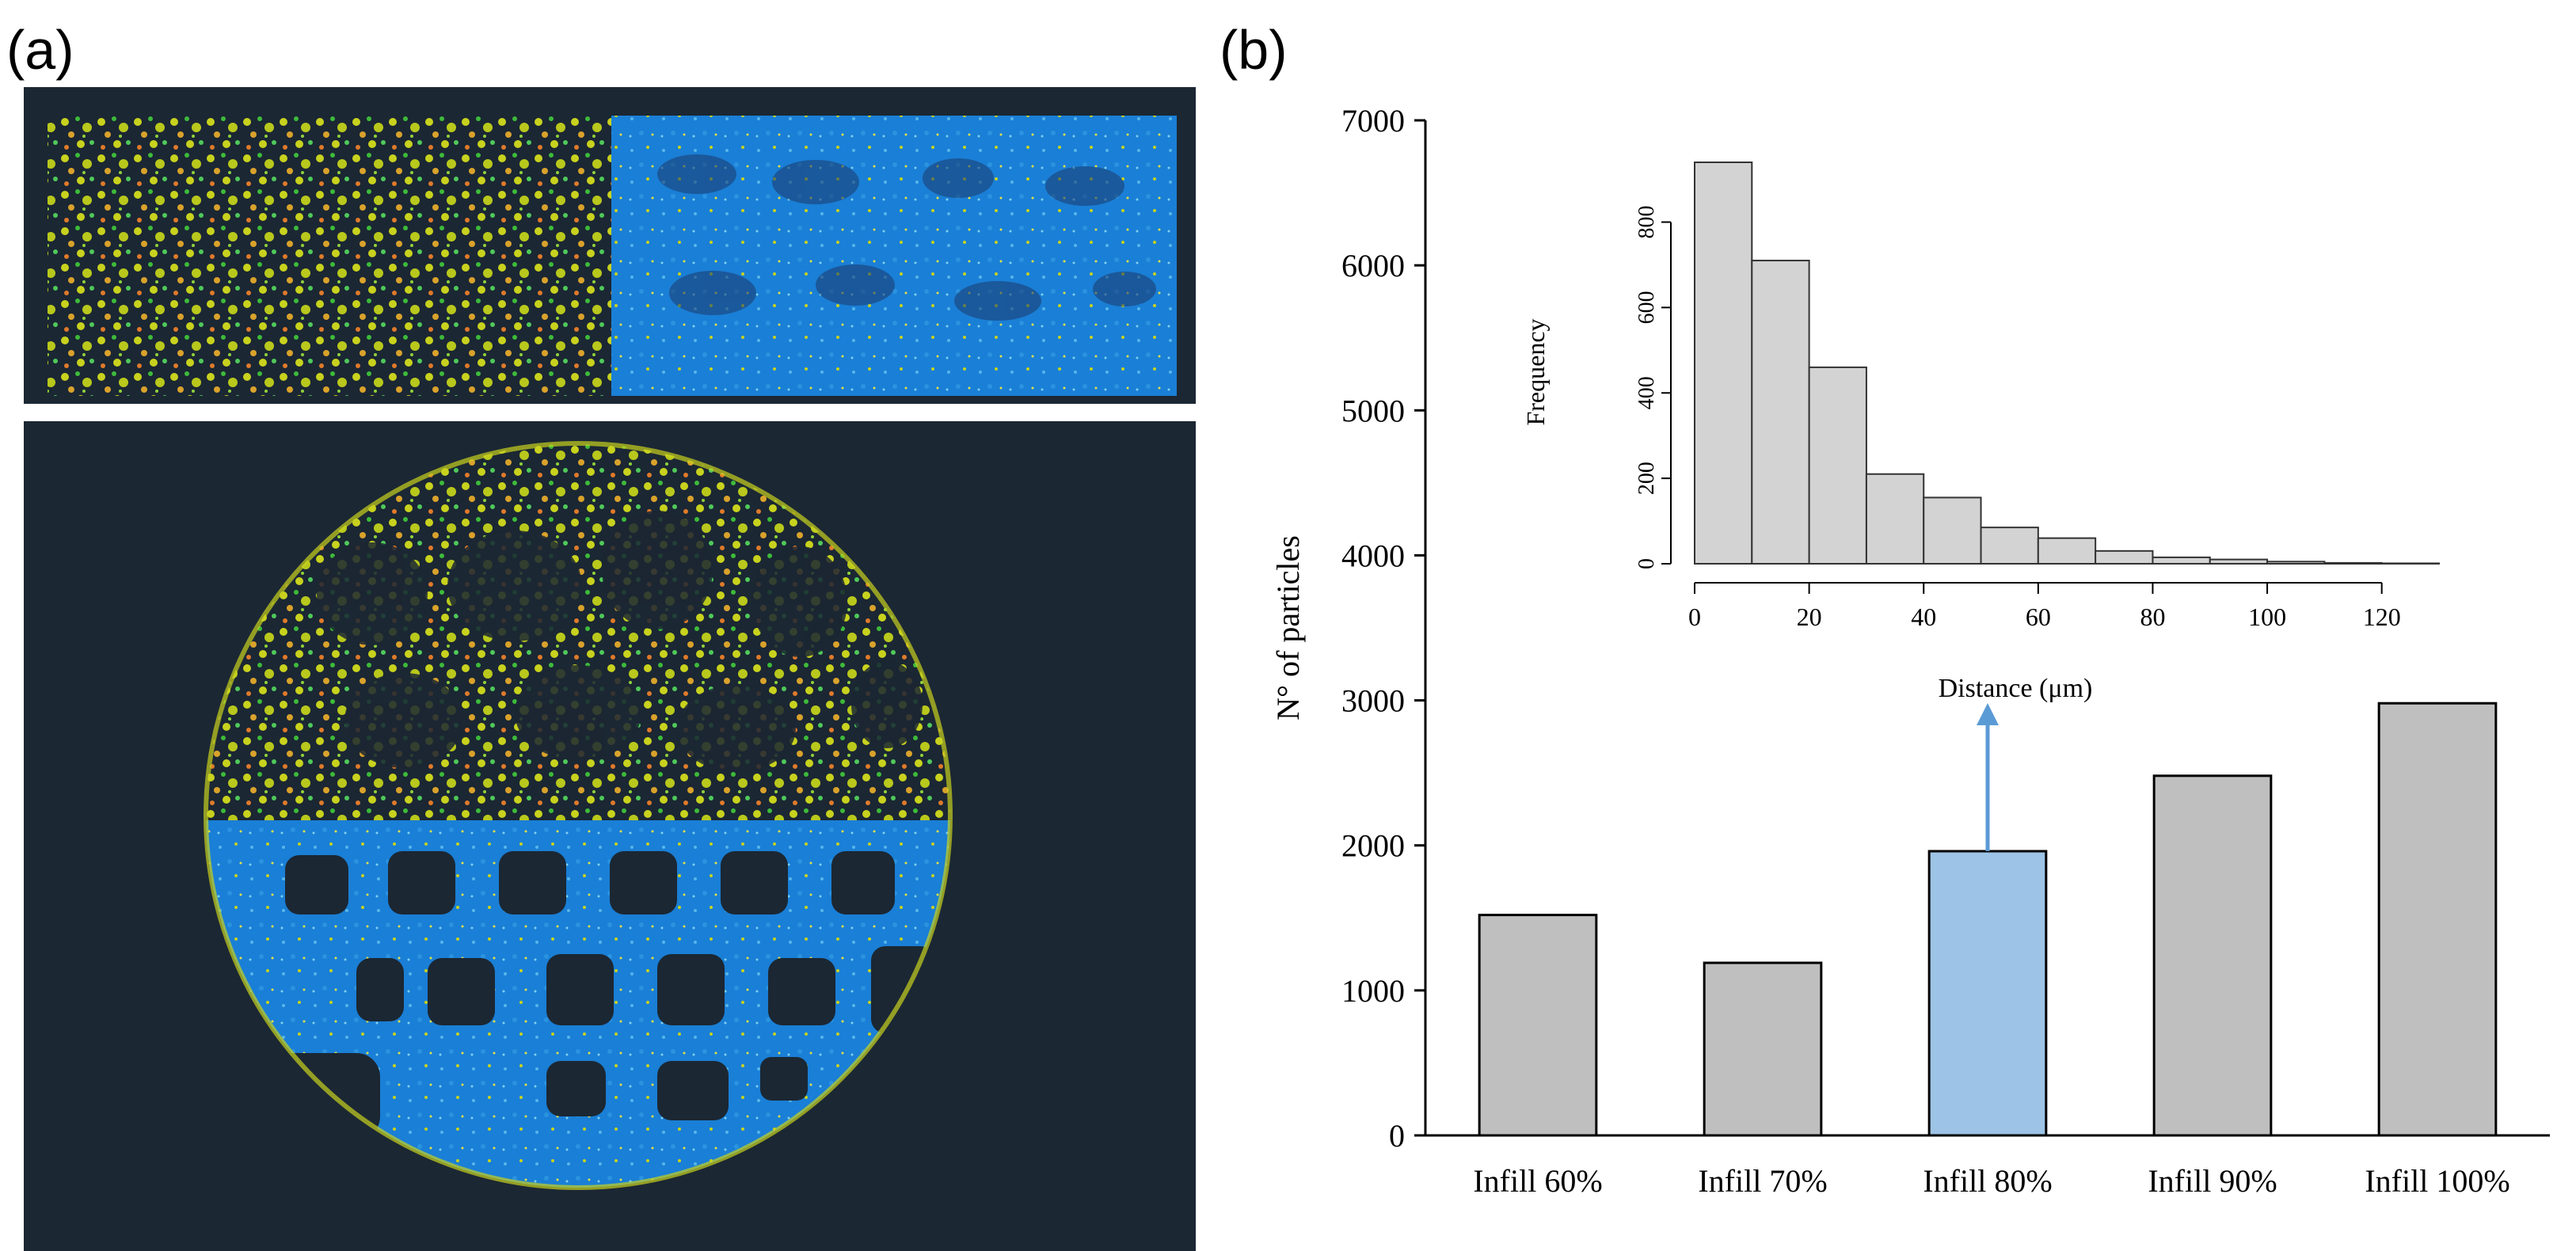 The width and height of the screenshot is (2576, 1251). Describe the element at coordinates (1373, 991) in the screenshot. I see `y-tick-label: 1000` at that location.